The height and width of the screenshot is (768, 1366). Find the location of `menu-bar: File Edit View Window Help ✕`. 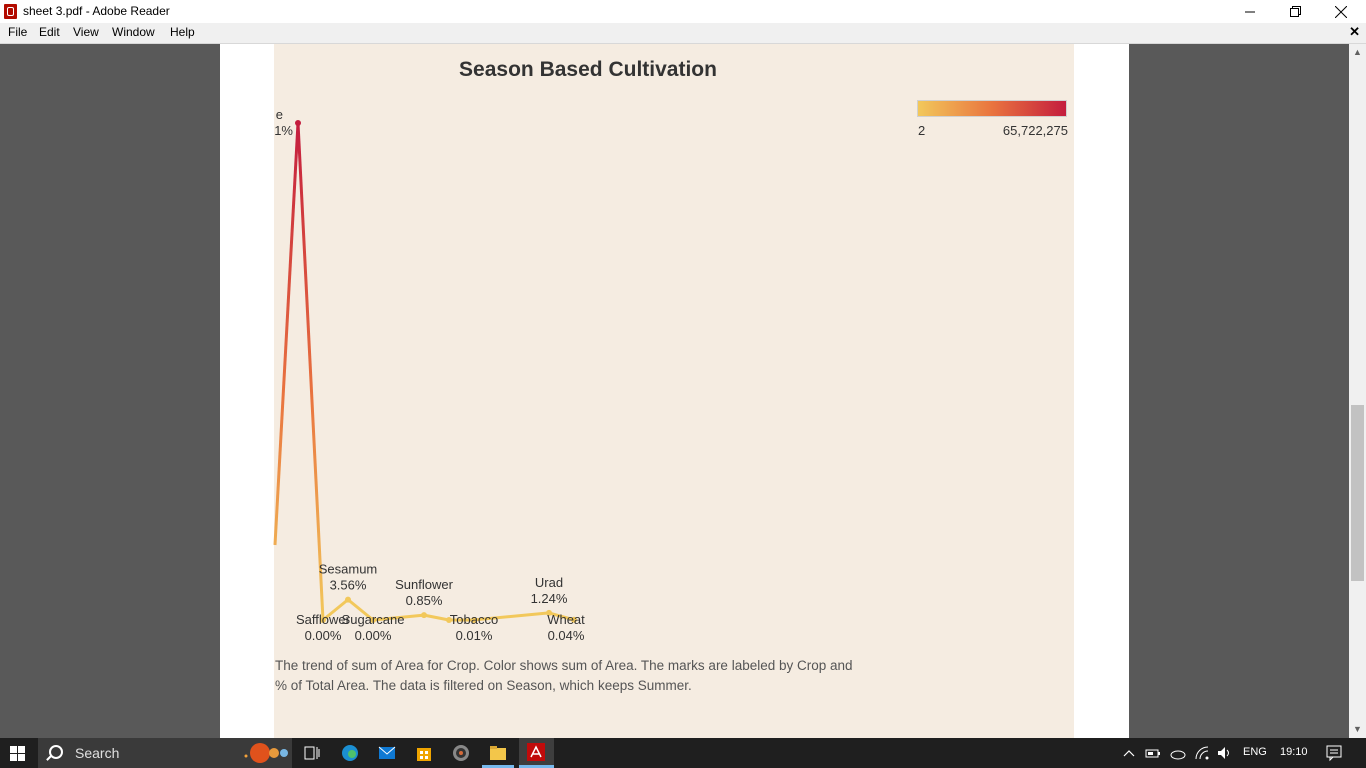

menu-bar: File Edit View Window Help ✕ is located at coordinates (683, 33).